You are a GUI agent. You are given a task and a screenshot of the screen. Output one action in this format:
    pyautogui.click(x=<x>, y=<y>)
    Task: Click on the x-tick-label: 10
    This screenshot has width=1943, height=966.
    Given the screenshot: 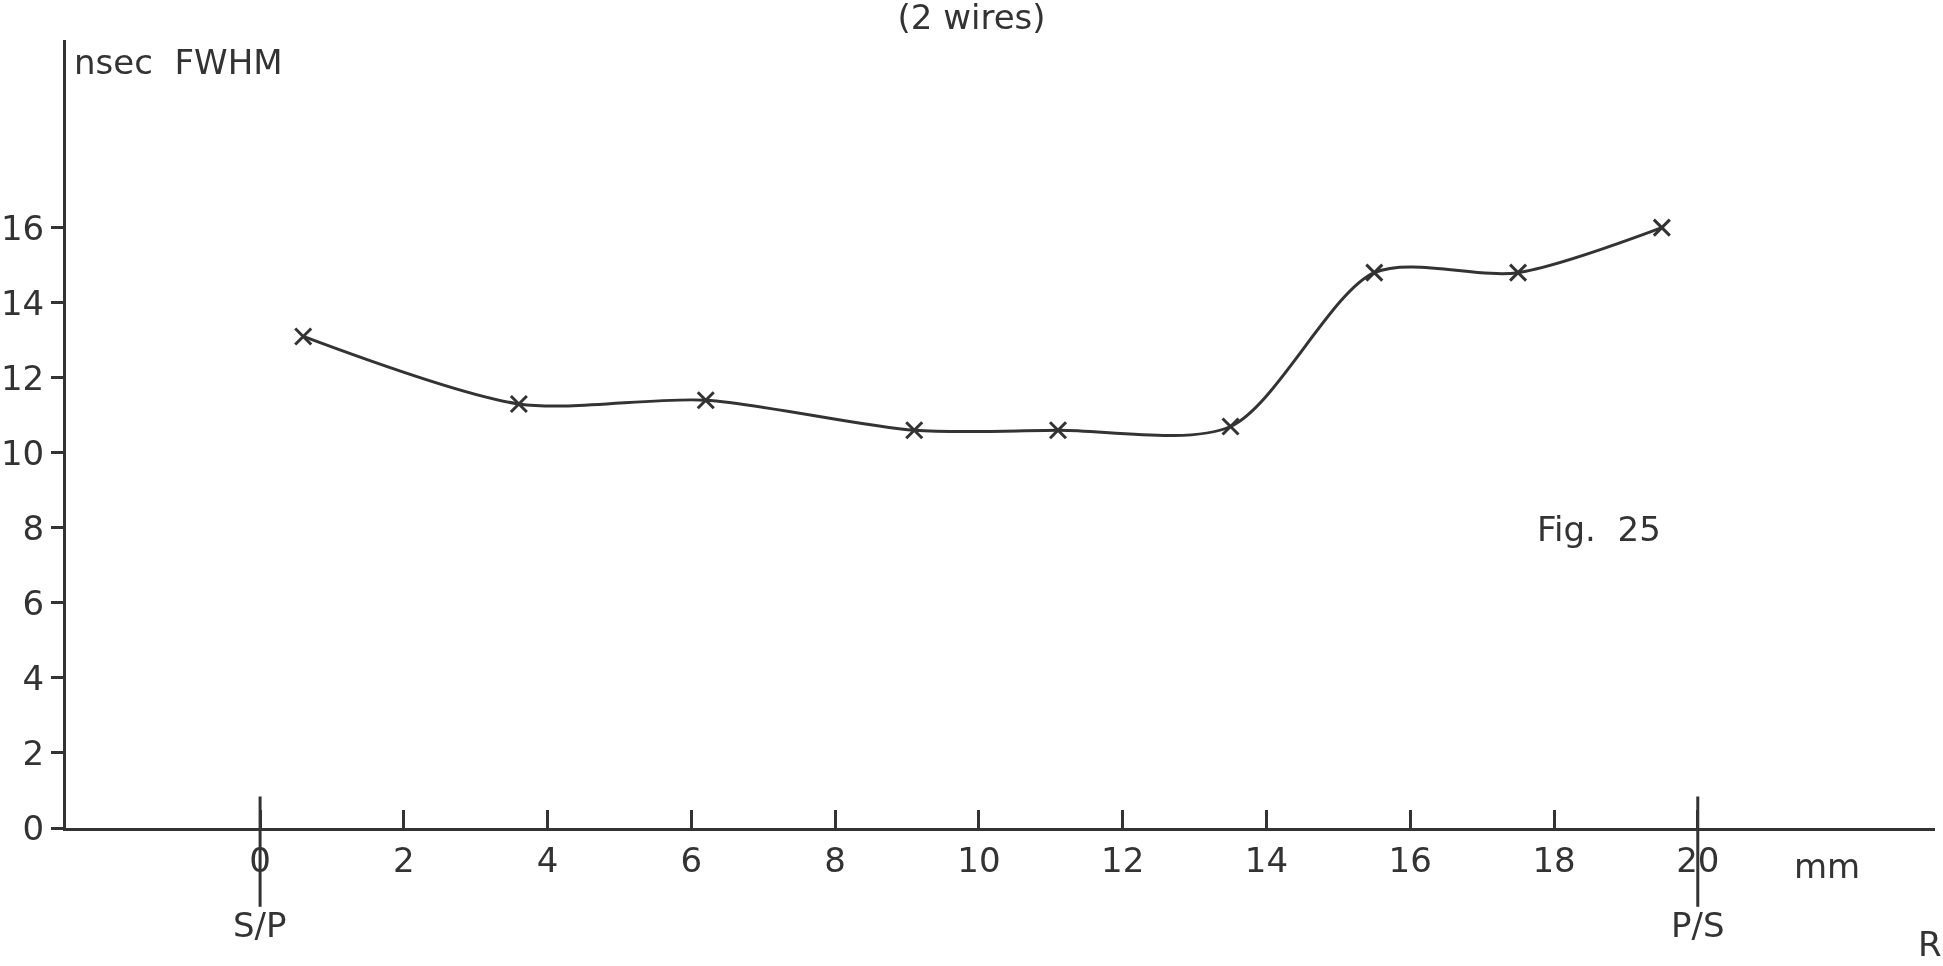 What is the action you would take?
    pyautogui.click(x=979, y=859)
    